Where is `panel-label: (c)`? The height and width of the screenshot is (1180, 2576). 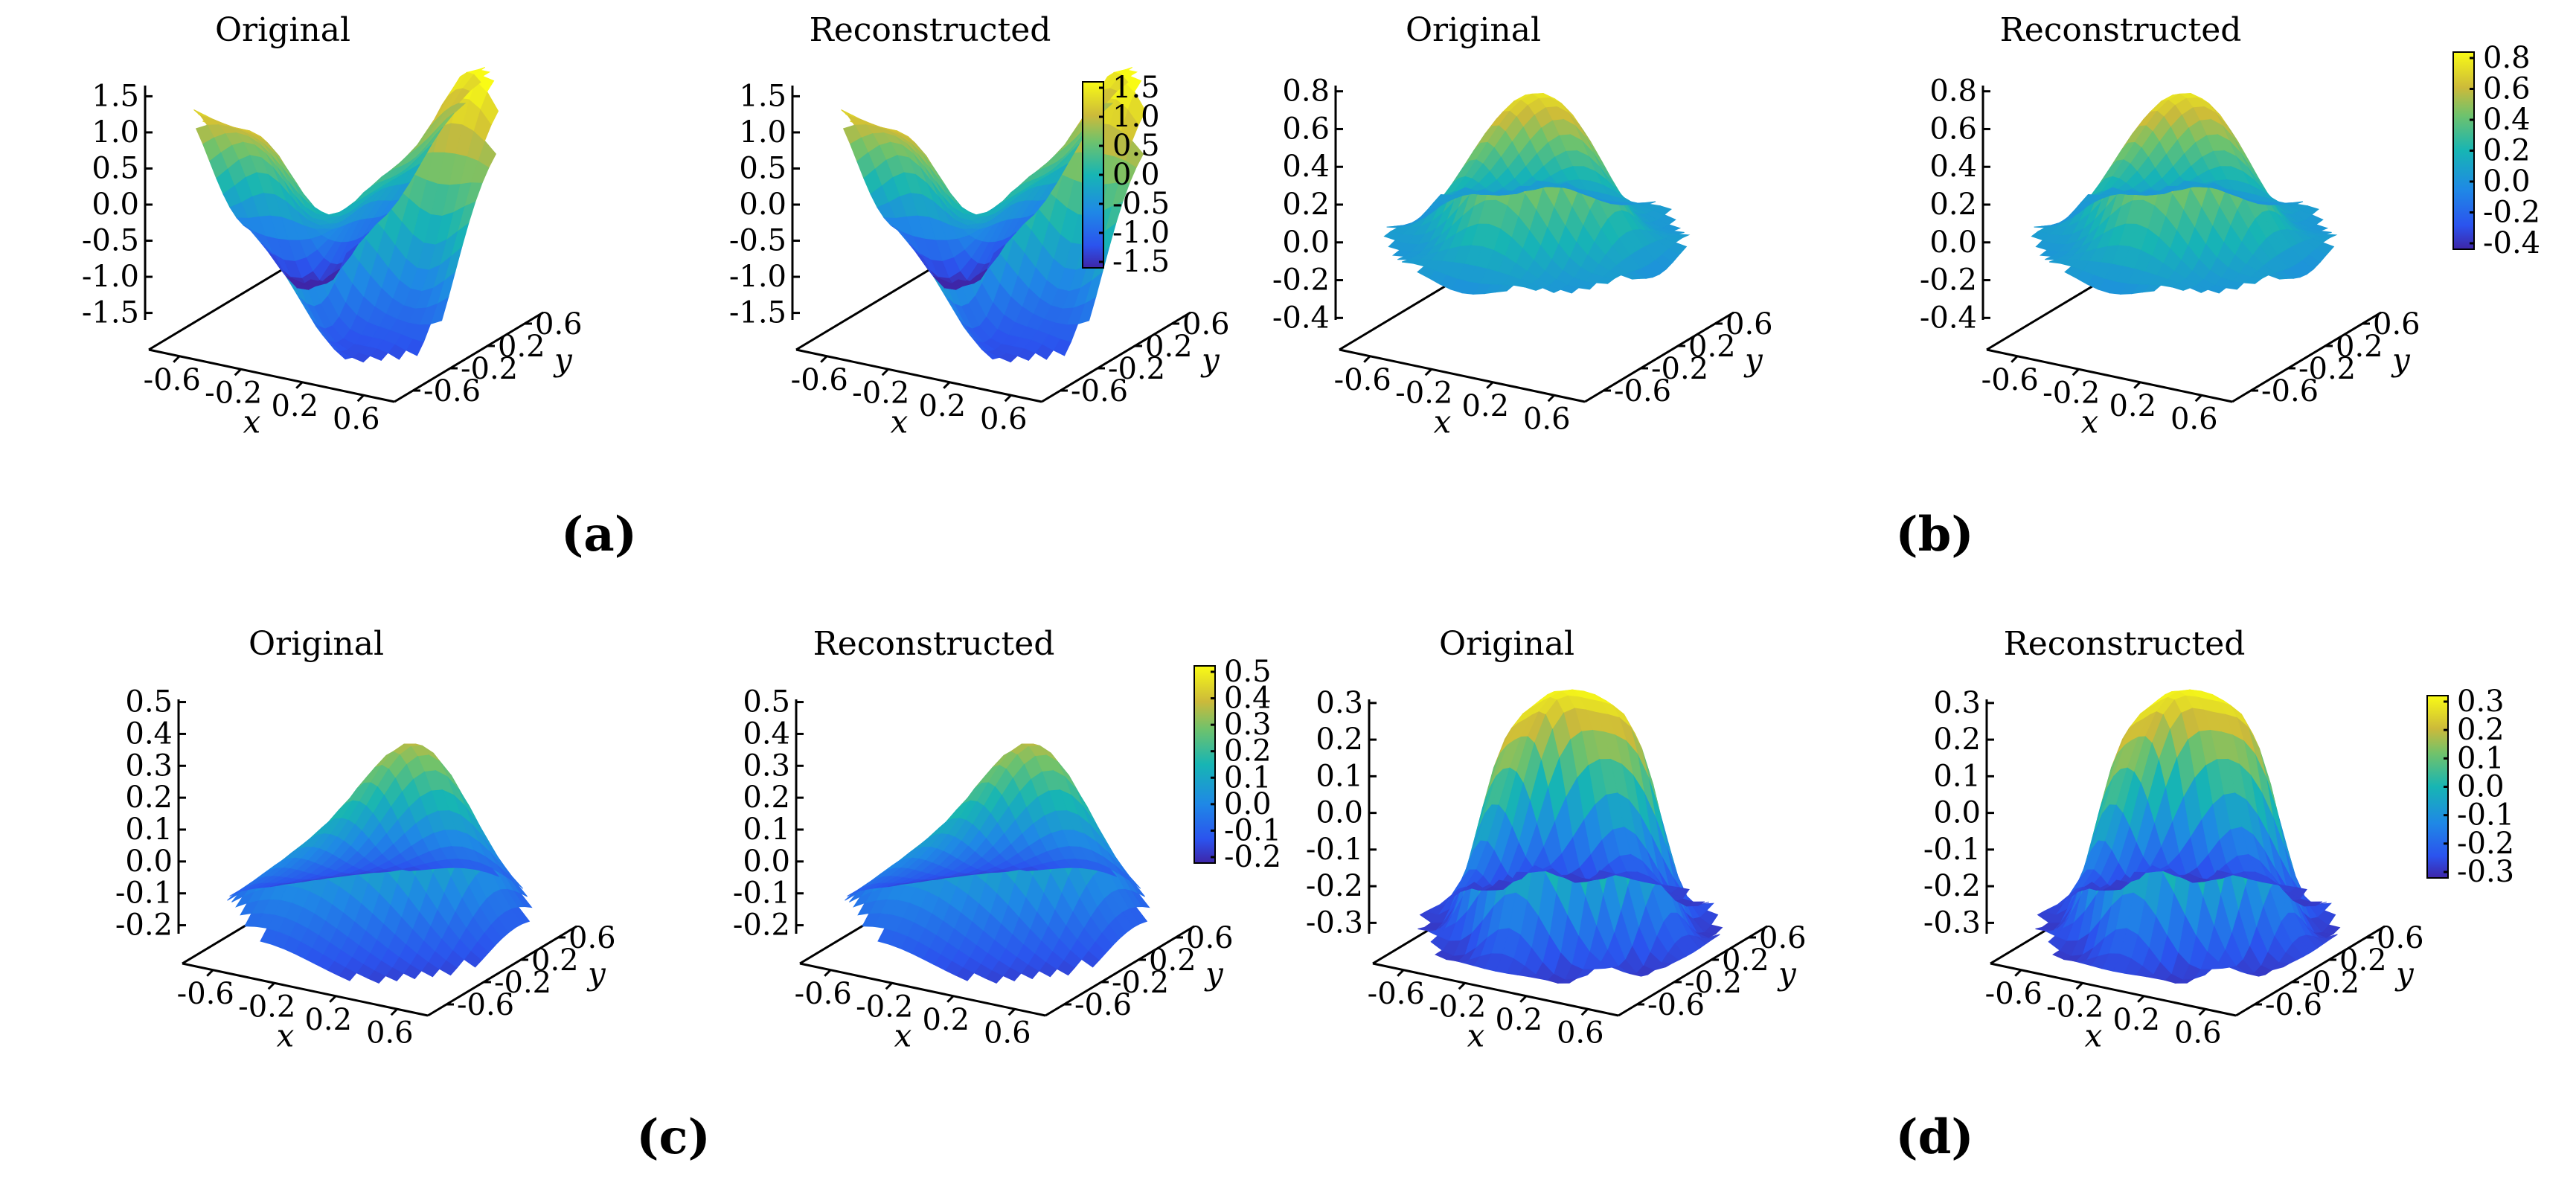
panel-label: (c) is located at coordinates (673, 1137).